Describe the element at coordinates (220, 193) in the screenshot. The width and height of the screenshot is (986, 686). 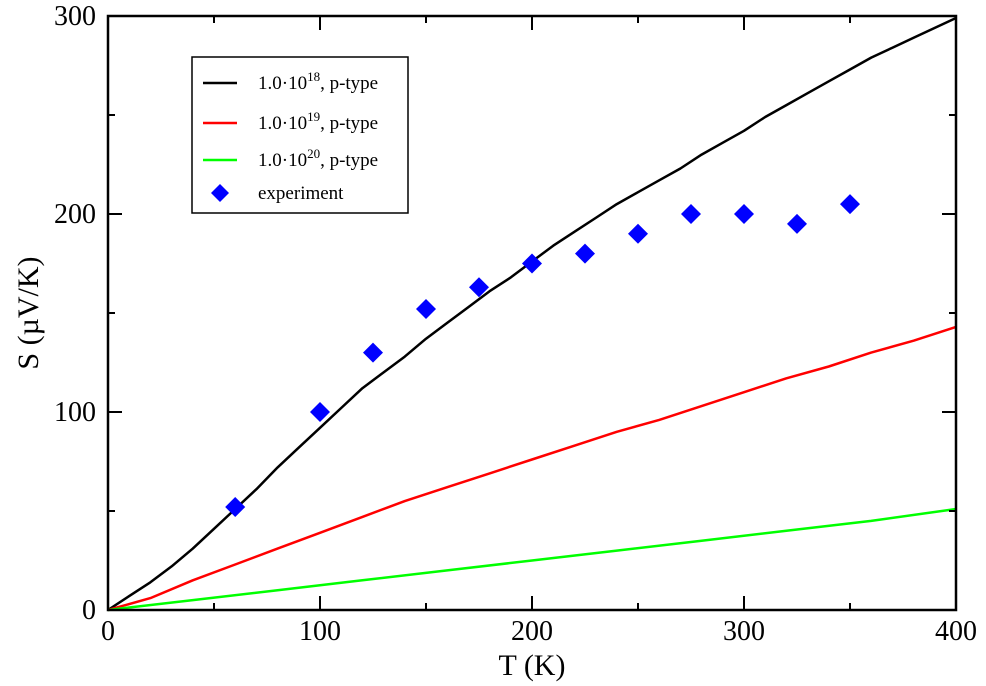
I see `legend-swatch-diamond` at that location.